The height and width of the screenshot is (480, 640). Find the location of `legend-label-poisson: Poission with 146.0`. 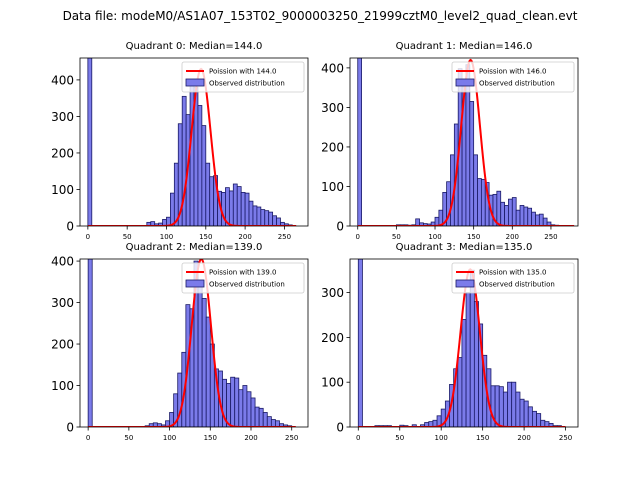

legend-label-poisson: Poission with 146.0 is located at coordinates (513, 72).